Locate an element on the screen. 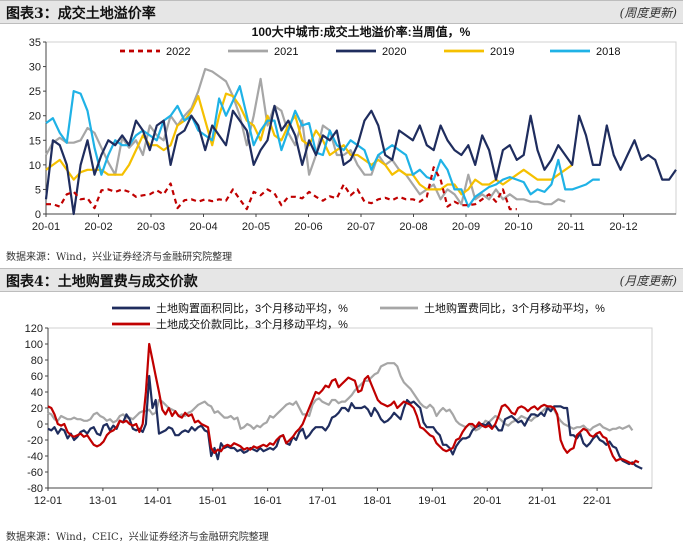 The height and width of the screenshot is (547, 683). legend-label: 2018 is located at coordinates (608, 52).